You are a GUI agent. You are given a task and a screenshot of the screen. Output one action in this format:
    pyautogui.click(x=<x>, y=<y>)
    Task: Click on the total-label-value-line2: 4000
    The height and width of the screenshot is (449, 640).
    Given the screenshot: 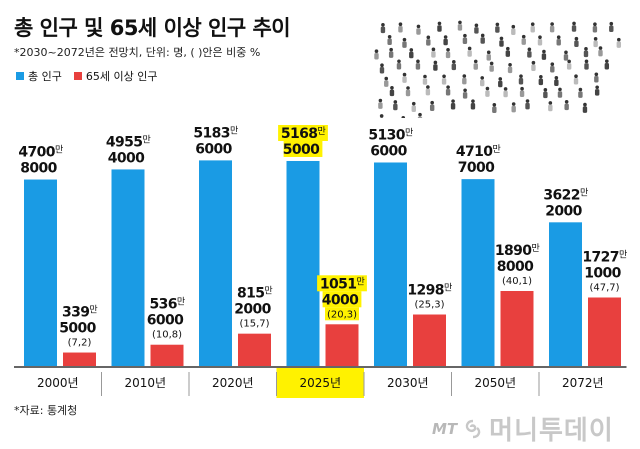 What is the action you would take?
    pyautogui.click(x=126, y=158)
    